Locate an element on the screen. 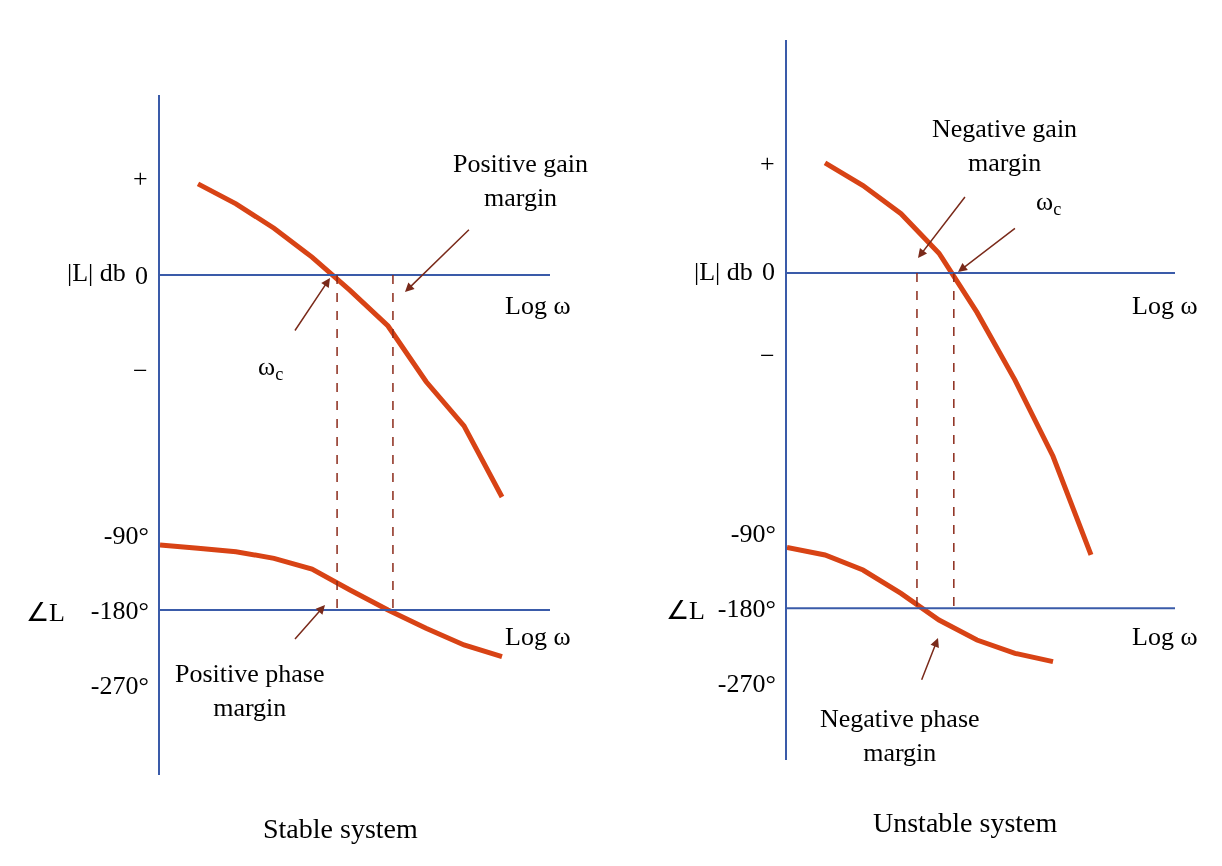 Image resolution: width=1222 pixels, height=866 pixels. annotation: Positive gain margin is located at coordinates (521, 180).